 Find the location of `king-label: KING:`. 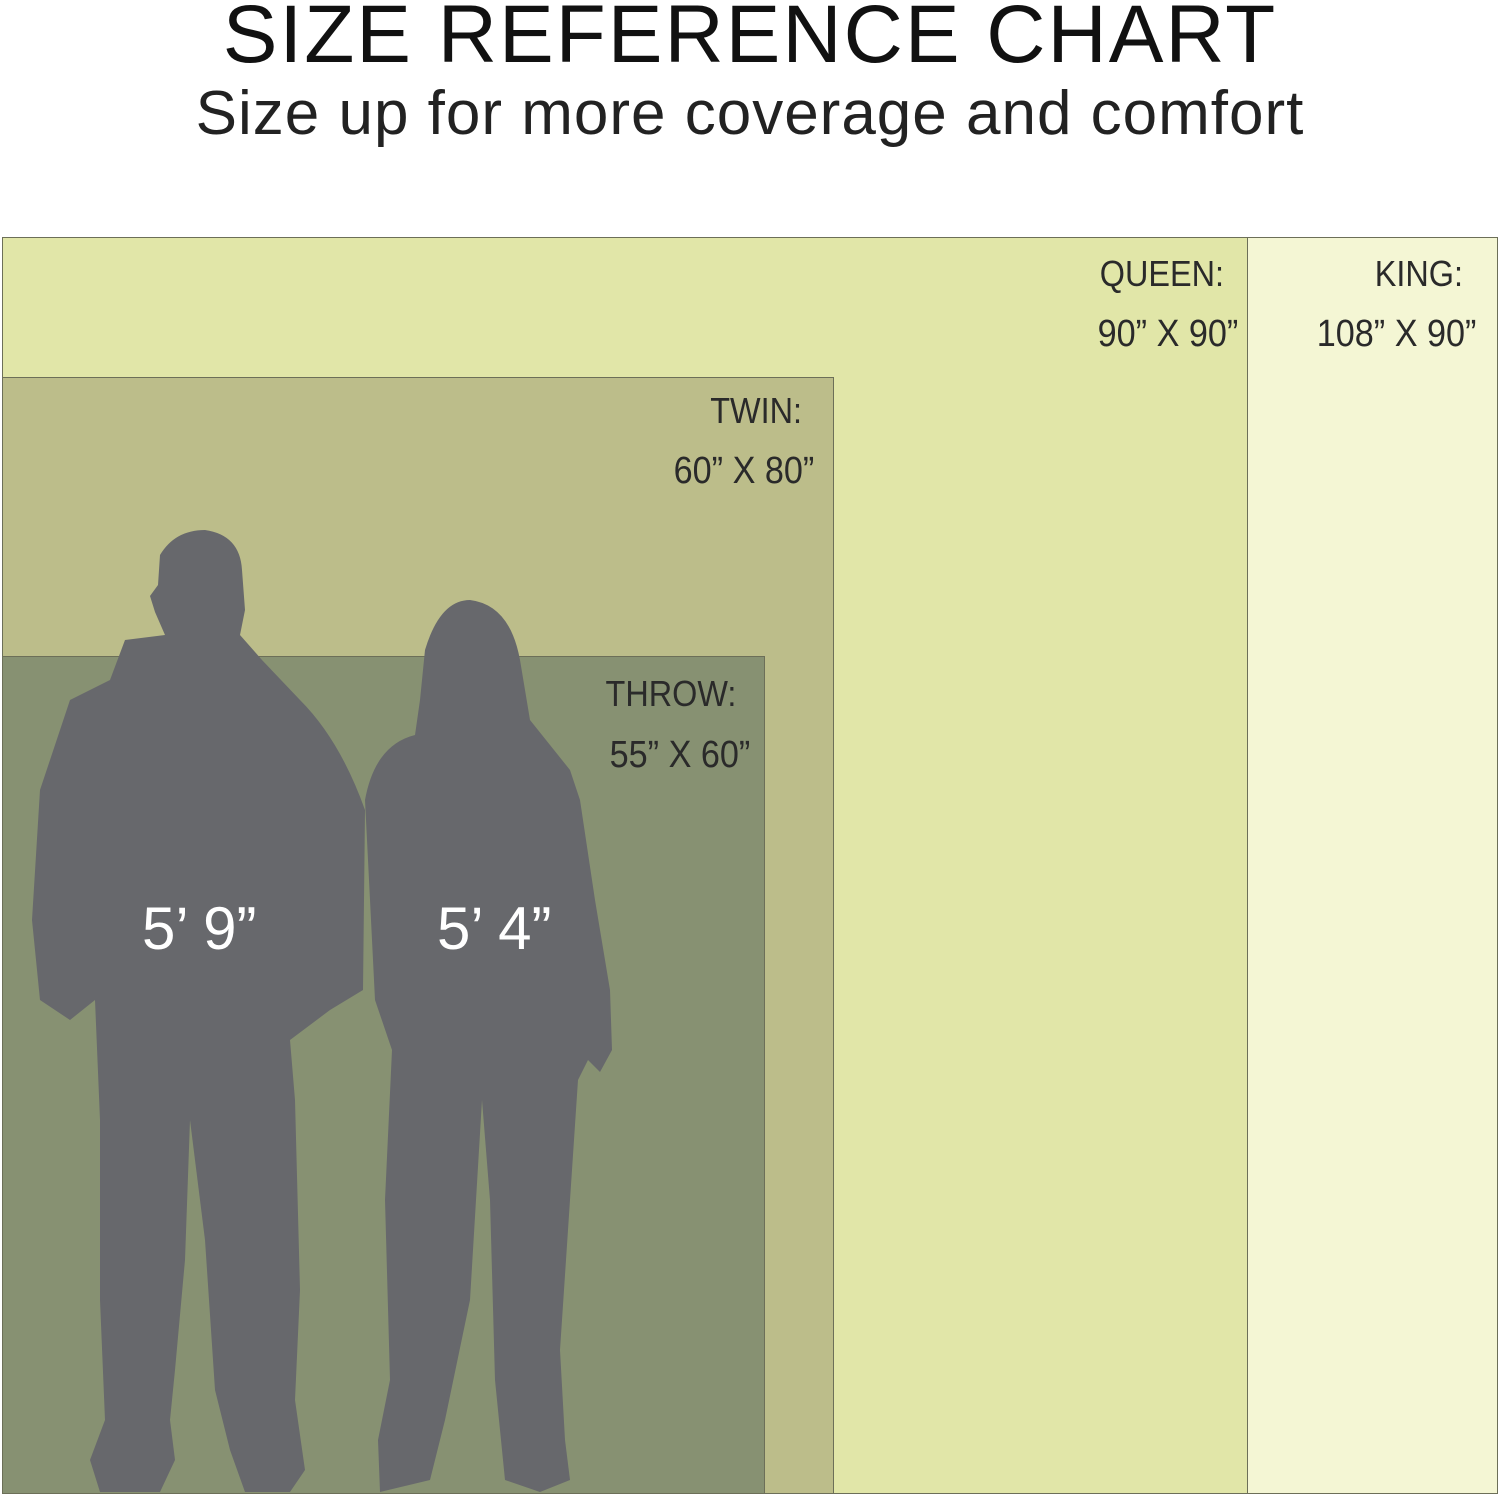

king-label: KING: is located at coordinates (1418, 273).